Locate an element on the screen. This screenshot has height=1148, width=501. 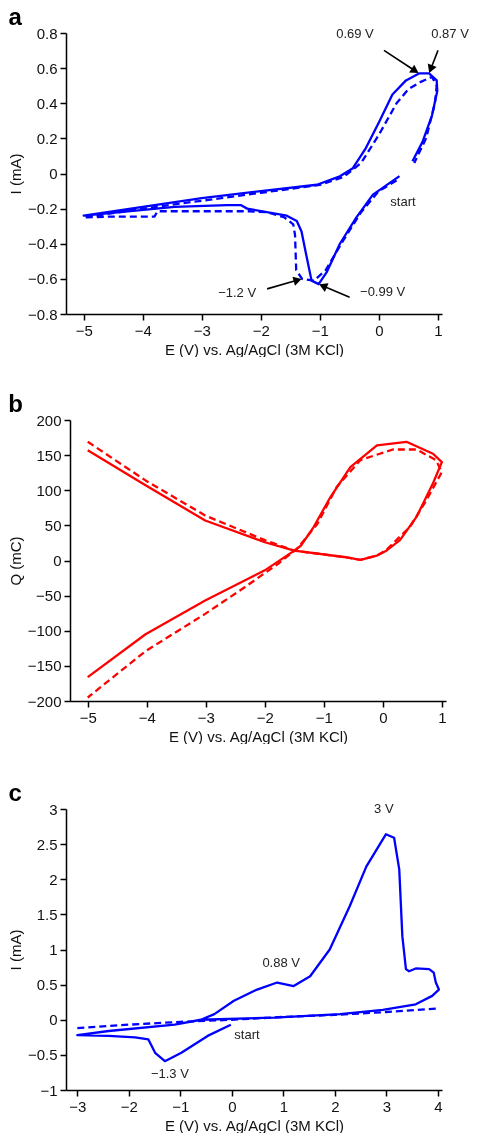
x-tick-label: 3 is located at coordinates (387, 1106).